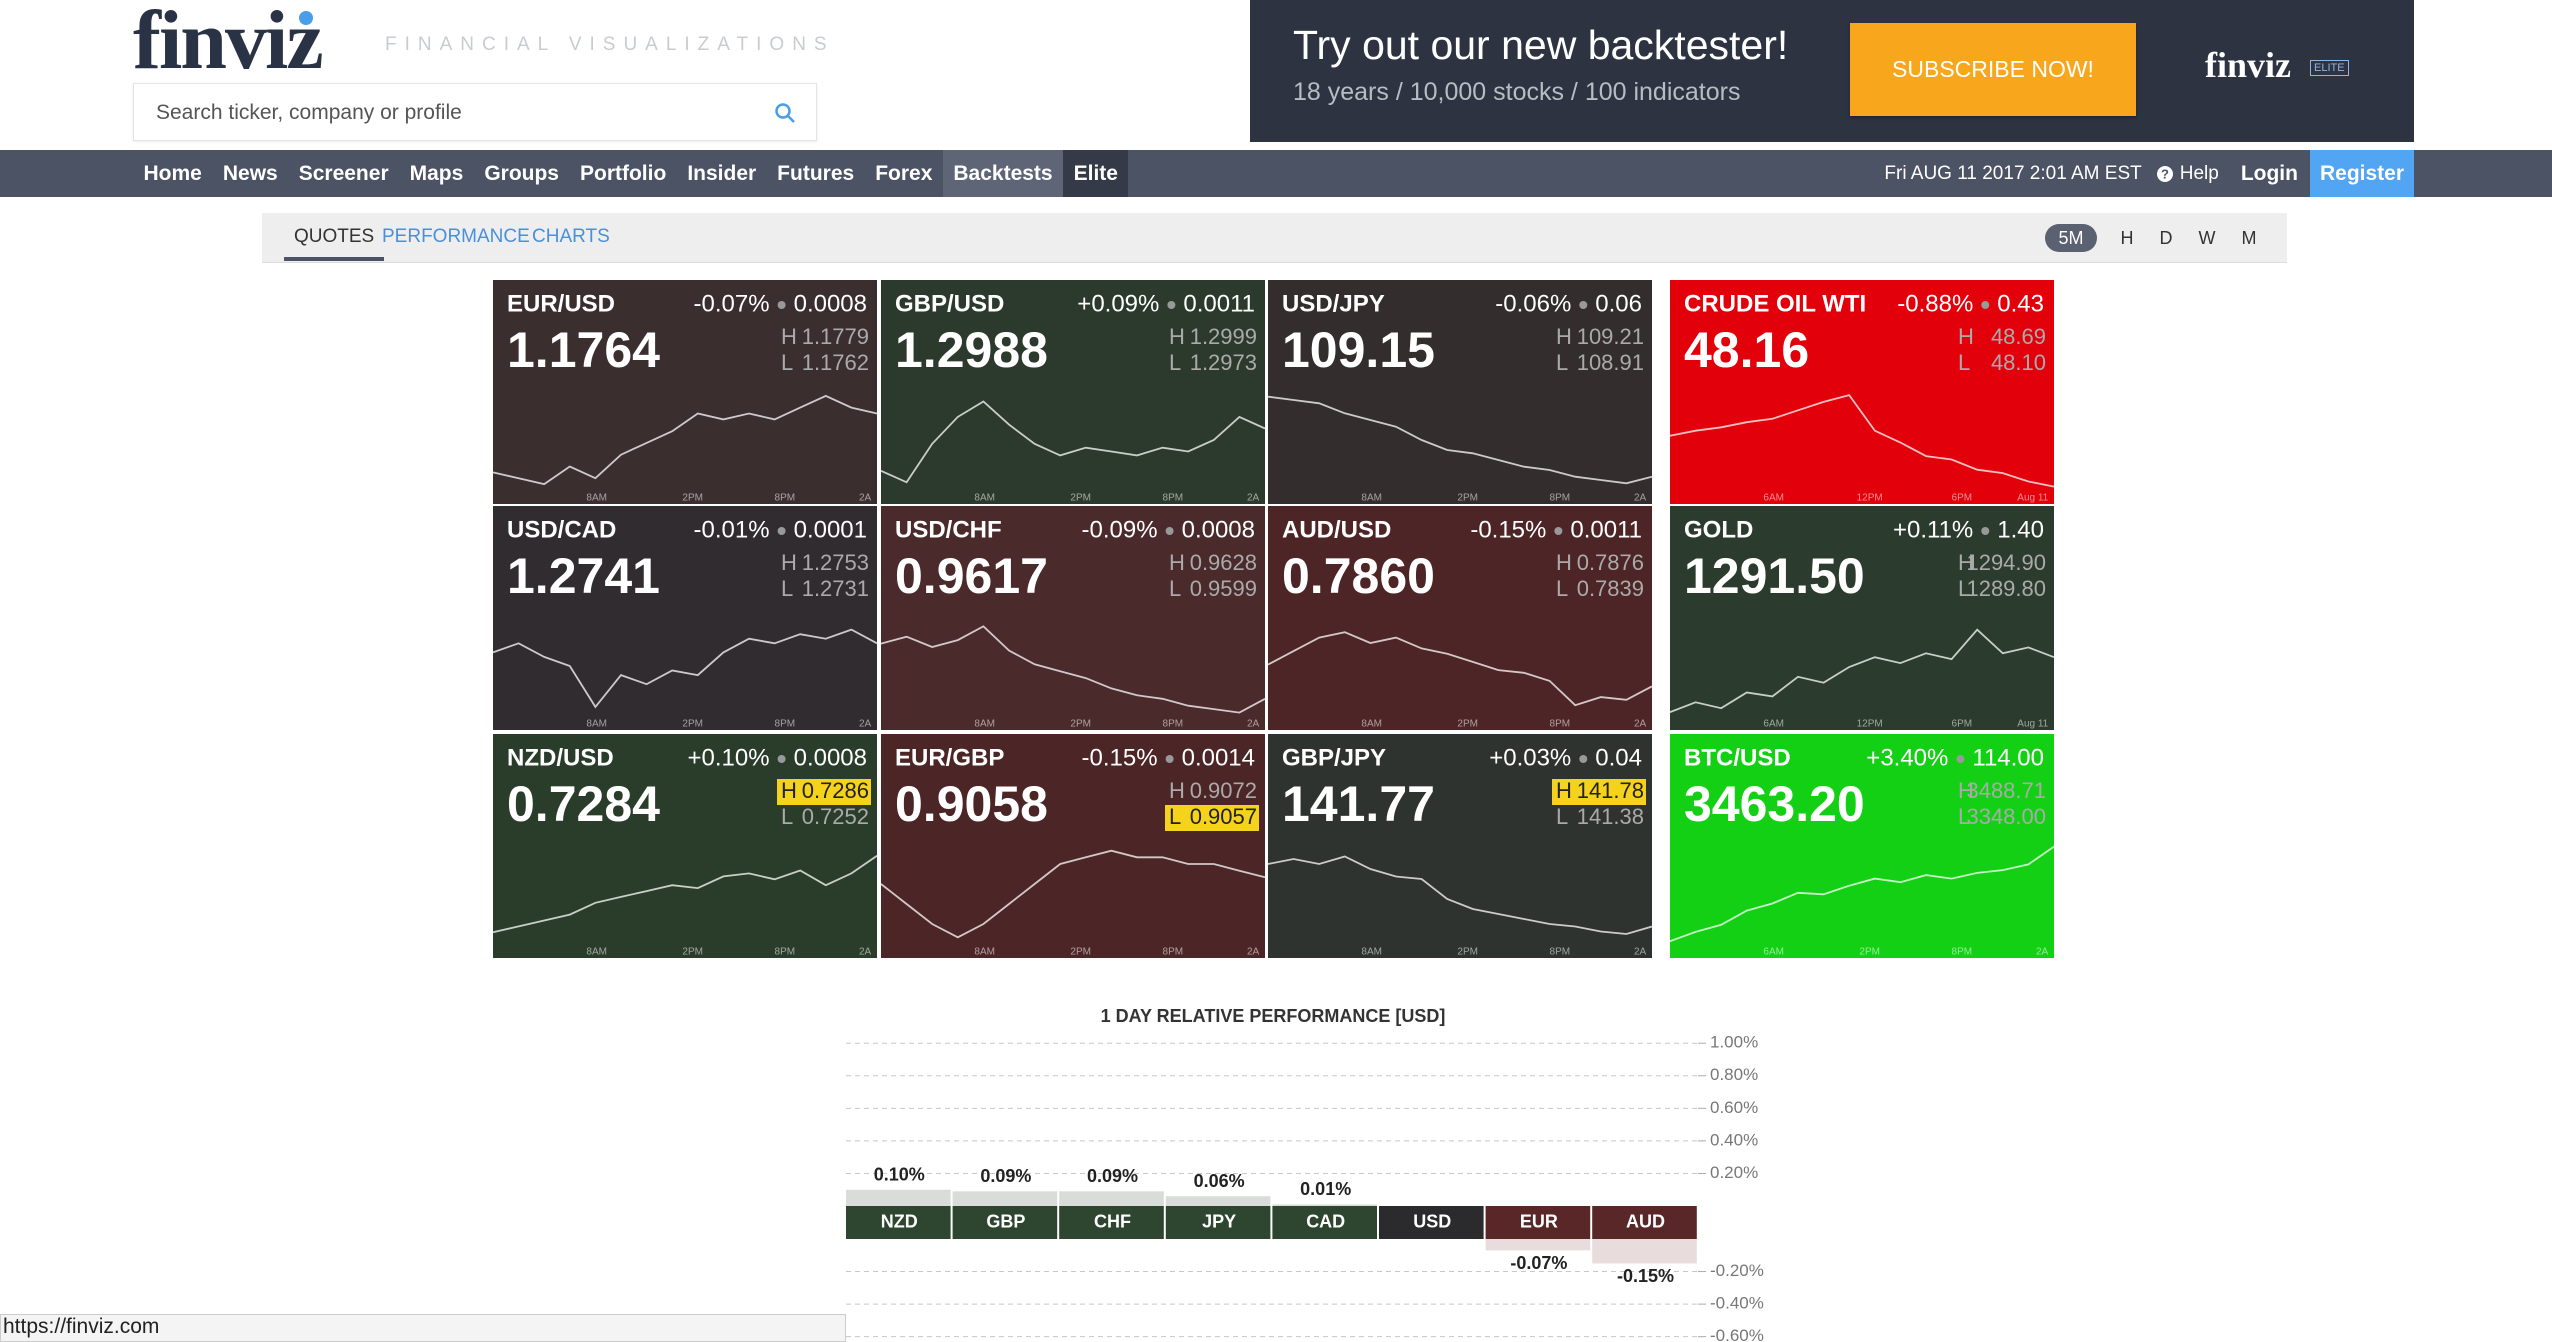  I want to click on tile-high: 48.69, so click(2018, 336).